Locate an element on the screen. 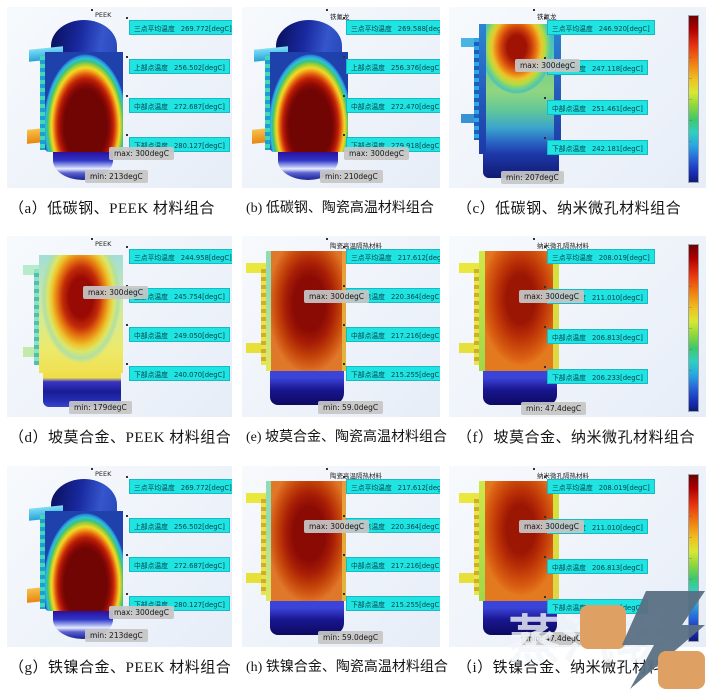  callout-lower-temp: 下部点温度 242.181[degC] is located at coordinates (596, 146).